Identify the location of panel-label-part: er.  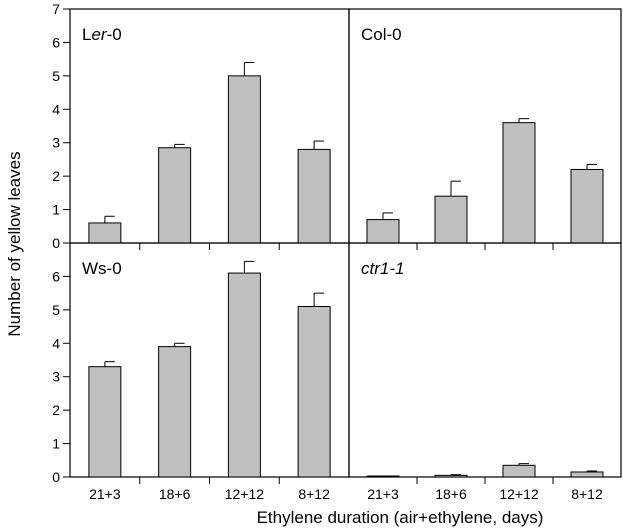
(99, 34).